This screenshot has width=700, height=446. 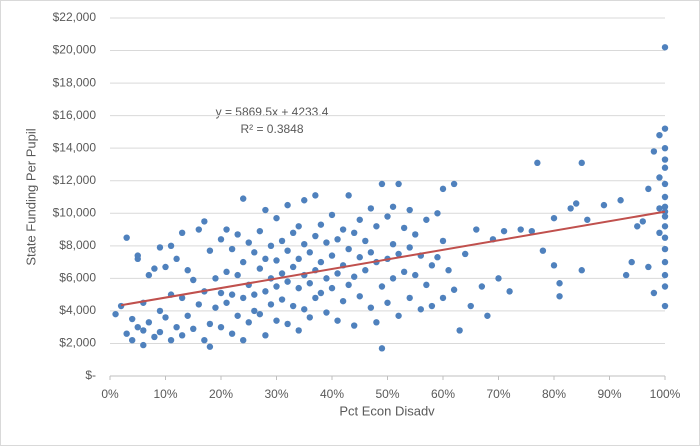 What do you see at coordinates (271, 129) in the screenshot?
I see `r-squared: R² = 0.3848` at bounding box center [271, 129].